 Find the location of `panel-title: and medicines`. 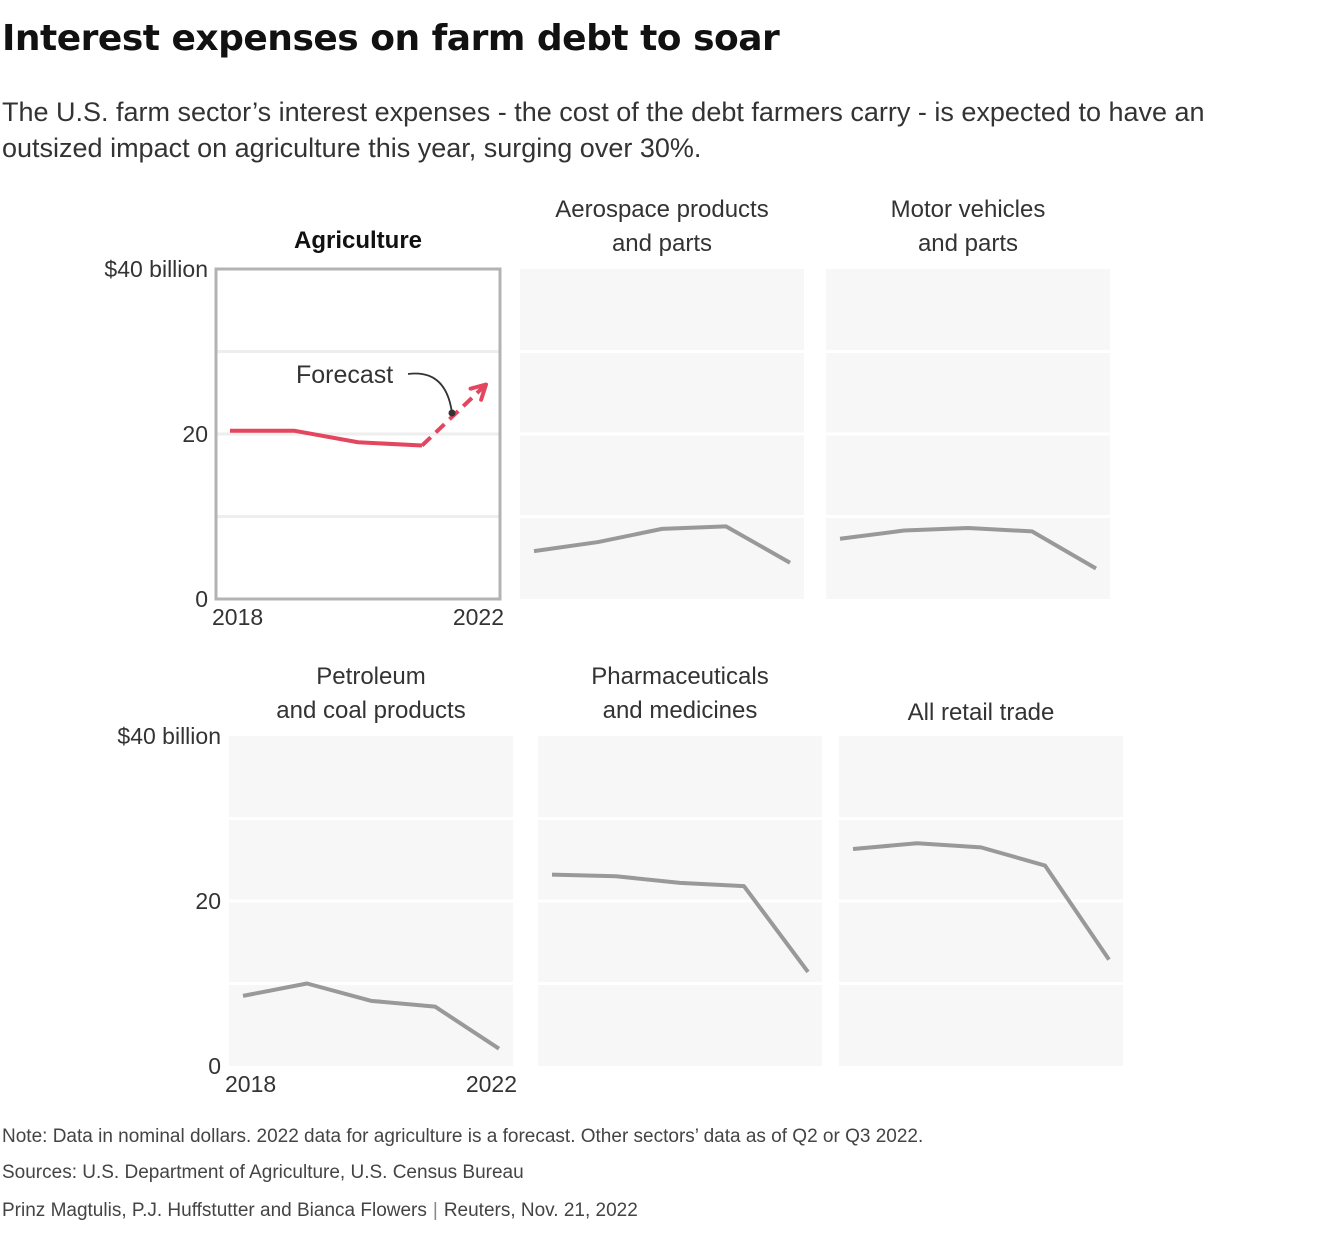

panel-title: and medicines is located at coordinates (680, 710).